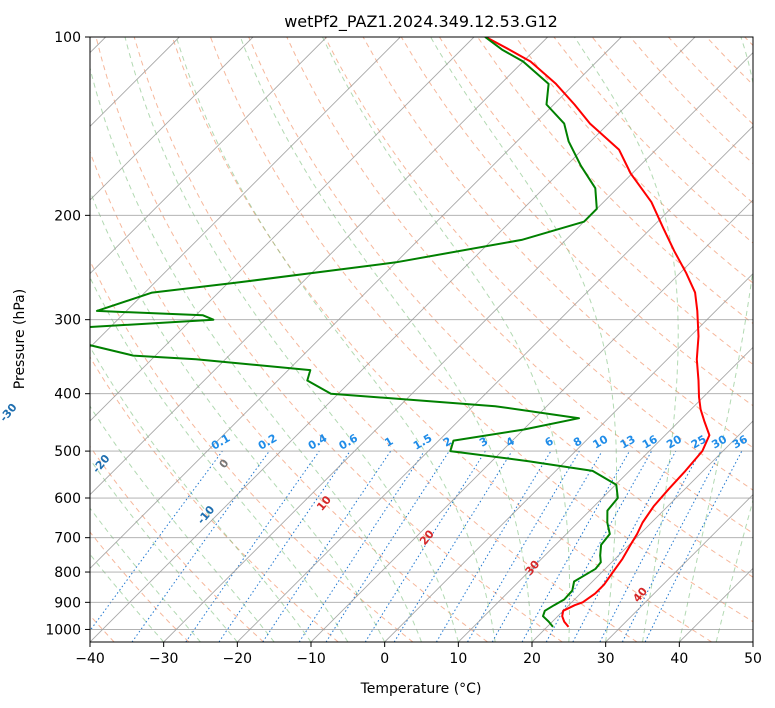  I want to click on dry-adiabat-label: -30, so click(10, 413).